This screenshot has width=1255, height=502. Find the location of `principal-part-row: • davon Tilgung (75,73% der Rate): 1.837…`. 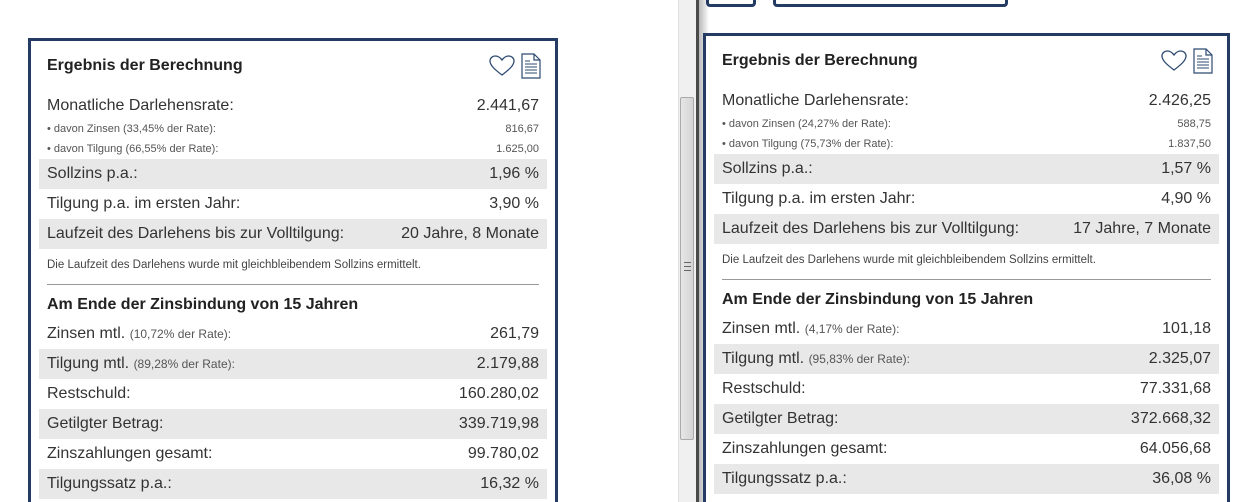

principal-part-row: • davon Tilgung (75,73% der Rate): 1.837… is located at coordinates (966, 144).